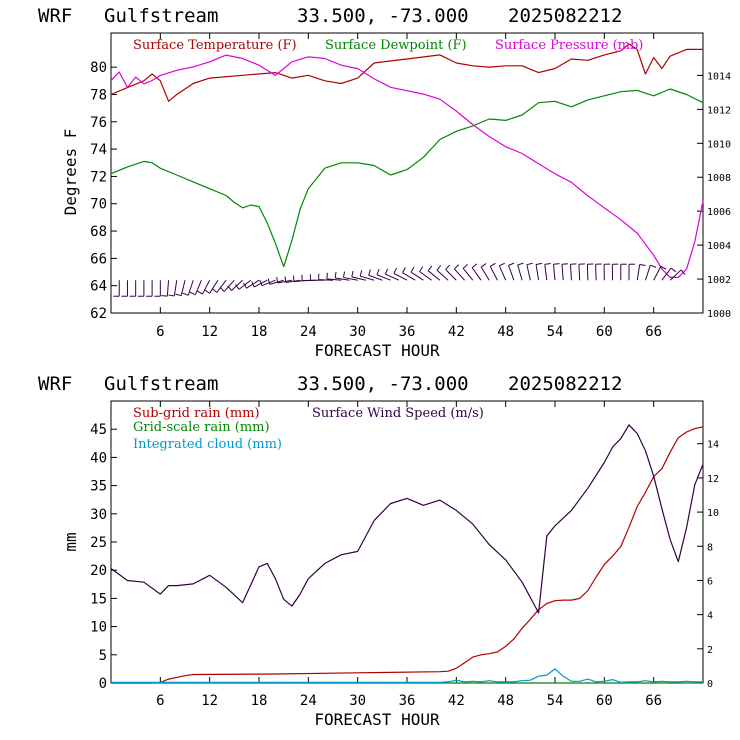 The image size is (740, 740). What do you see at coordinates (55, 16) in the screenshot?
I see `panel1-model: WRF` at bounding box center [55, 16].